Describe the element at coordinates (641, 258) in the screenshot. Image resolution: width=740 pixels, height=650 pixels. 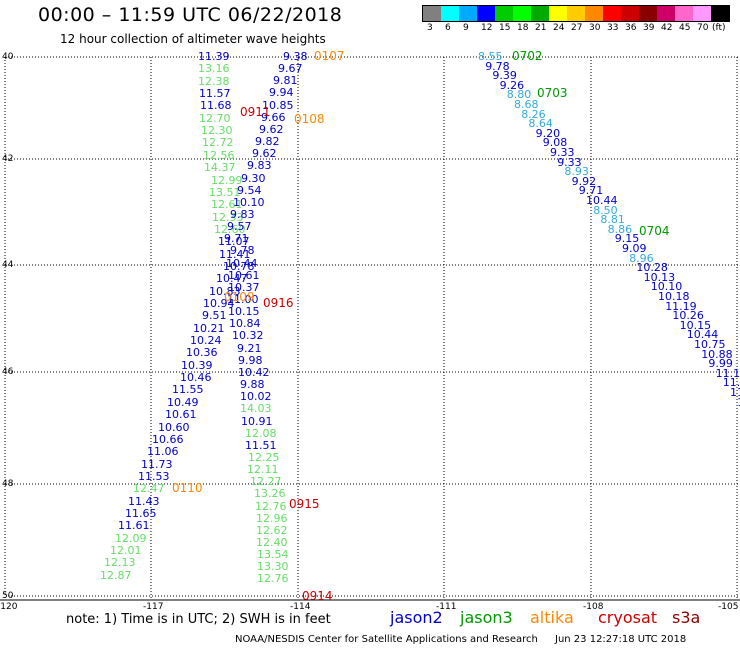
I see `wave-height-value: 8.96` at that location.